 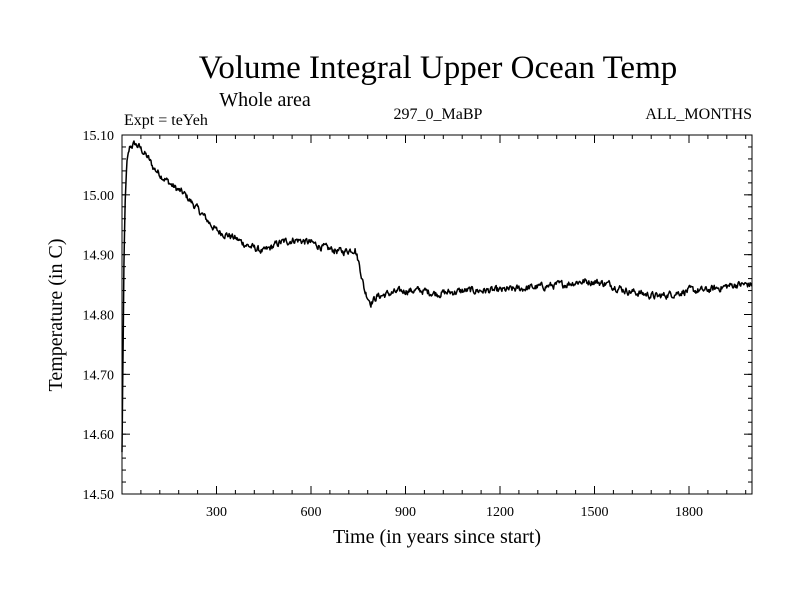 What do you see at coordinates (595, 512) in the screenshot?
I see `x-tick-label: 1500` at bounding box center [595, 512].